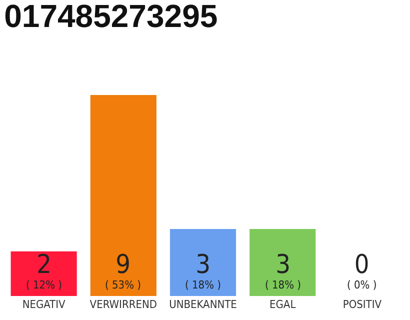 This screenshot has height=320, width=410. Describe the element at coordinates (44, 271) in the screenshot. I see `data-label: 2 ( 12% )` at that location.